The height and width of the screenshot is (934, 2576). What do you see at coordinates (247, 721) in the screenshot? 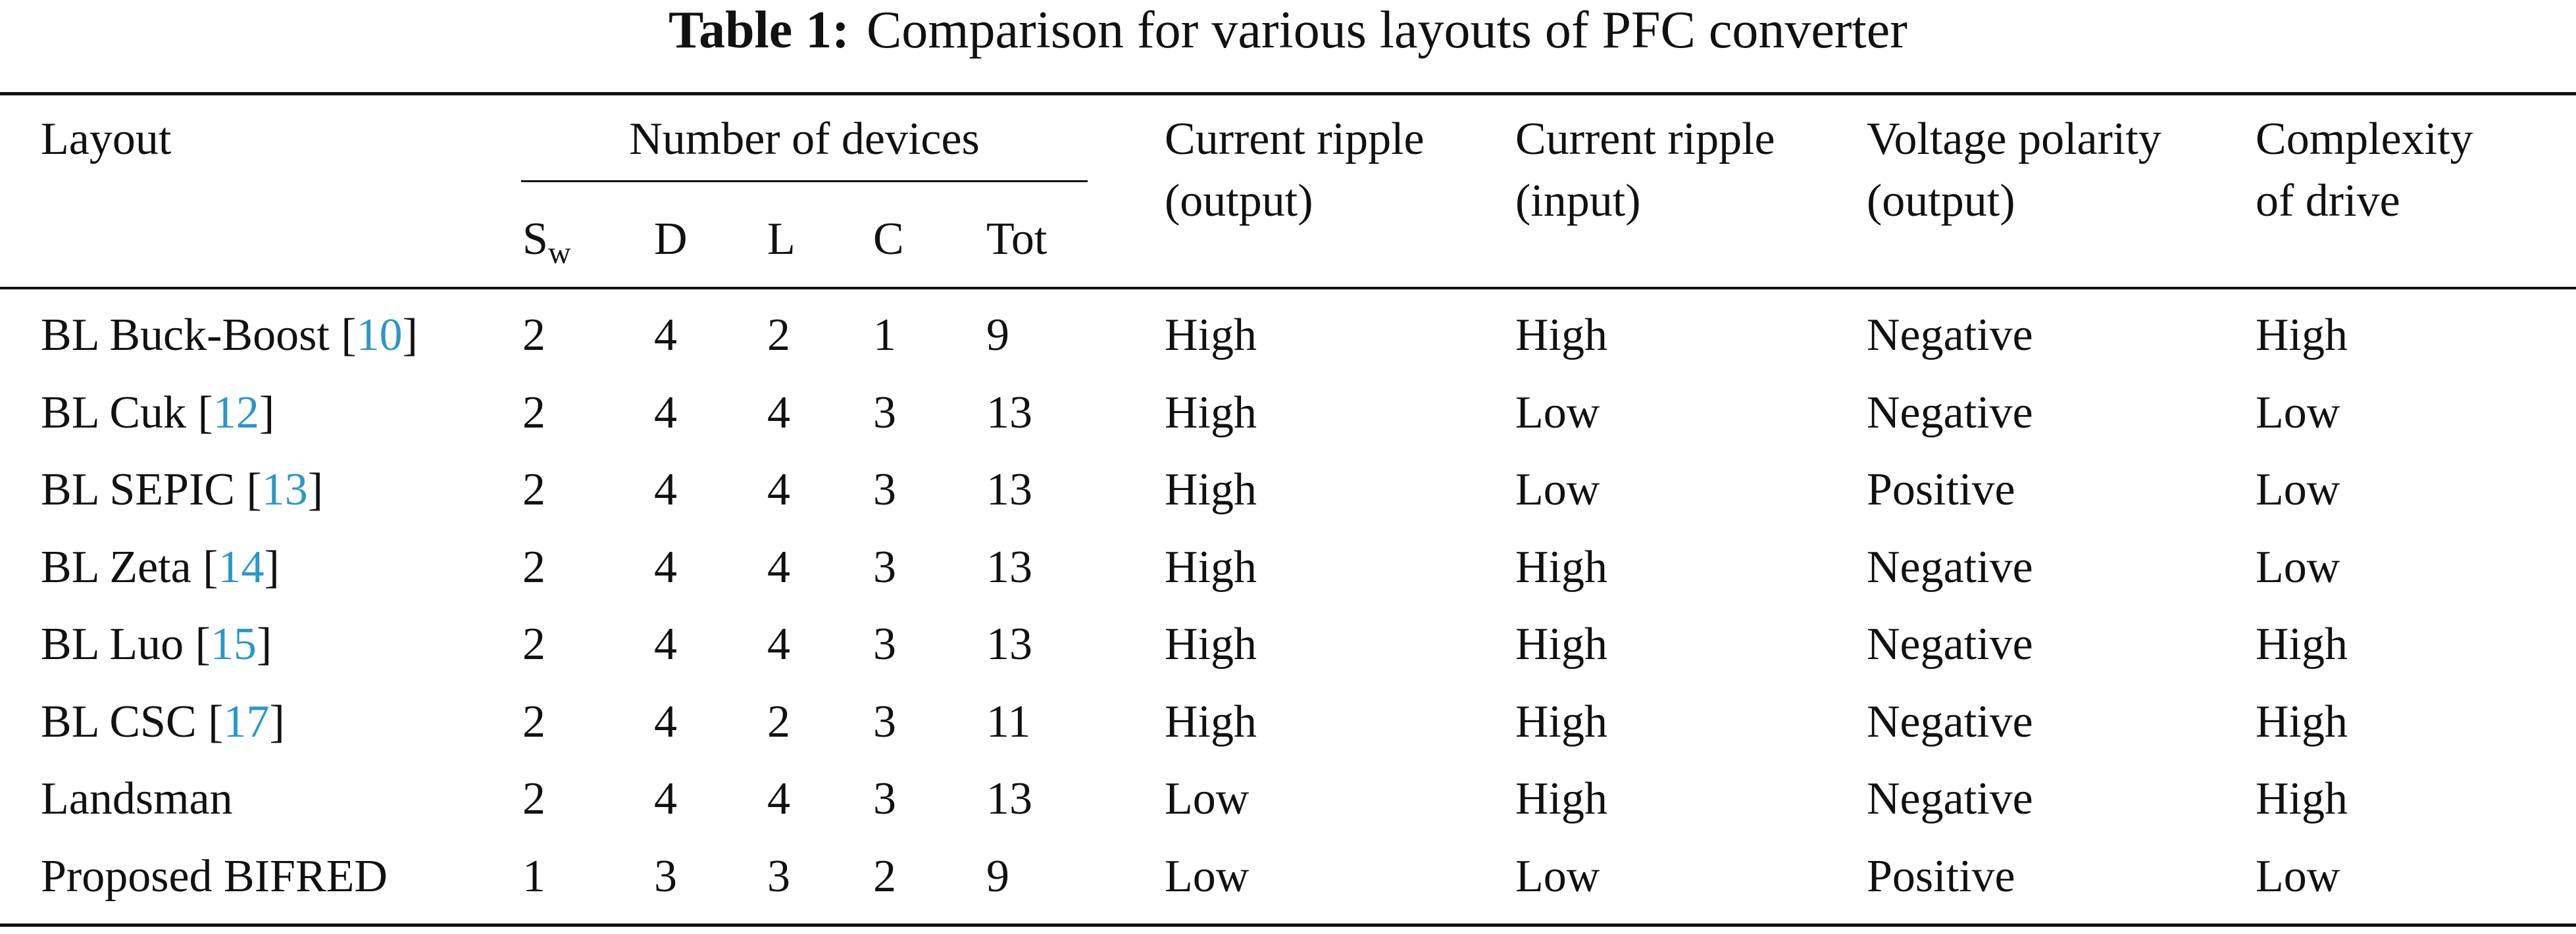
I see `citation-link: 17` at bounding box center [247, 721].